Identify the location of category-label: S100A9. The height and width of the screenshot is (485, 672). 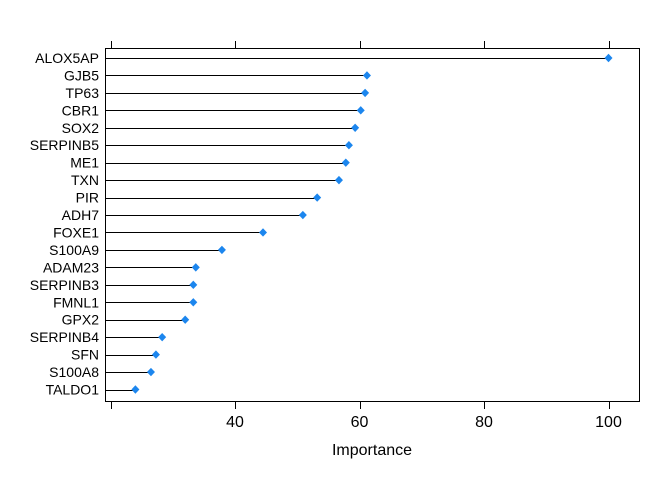
(74, 250).